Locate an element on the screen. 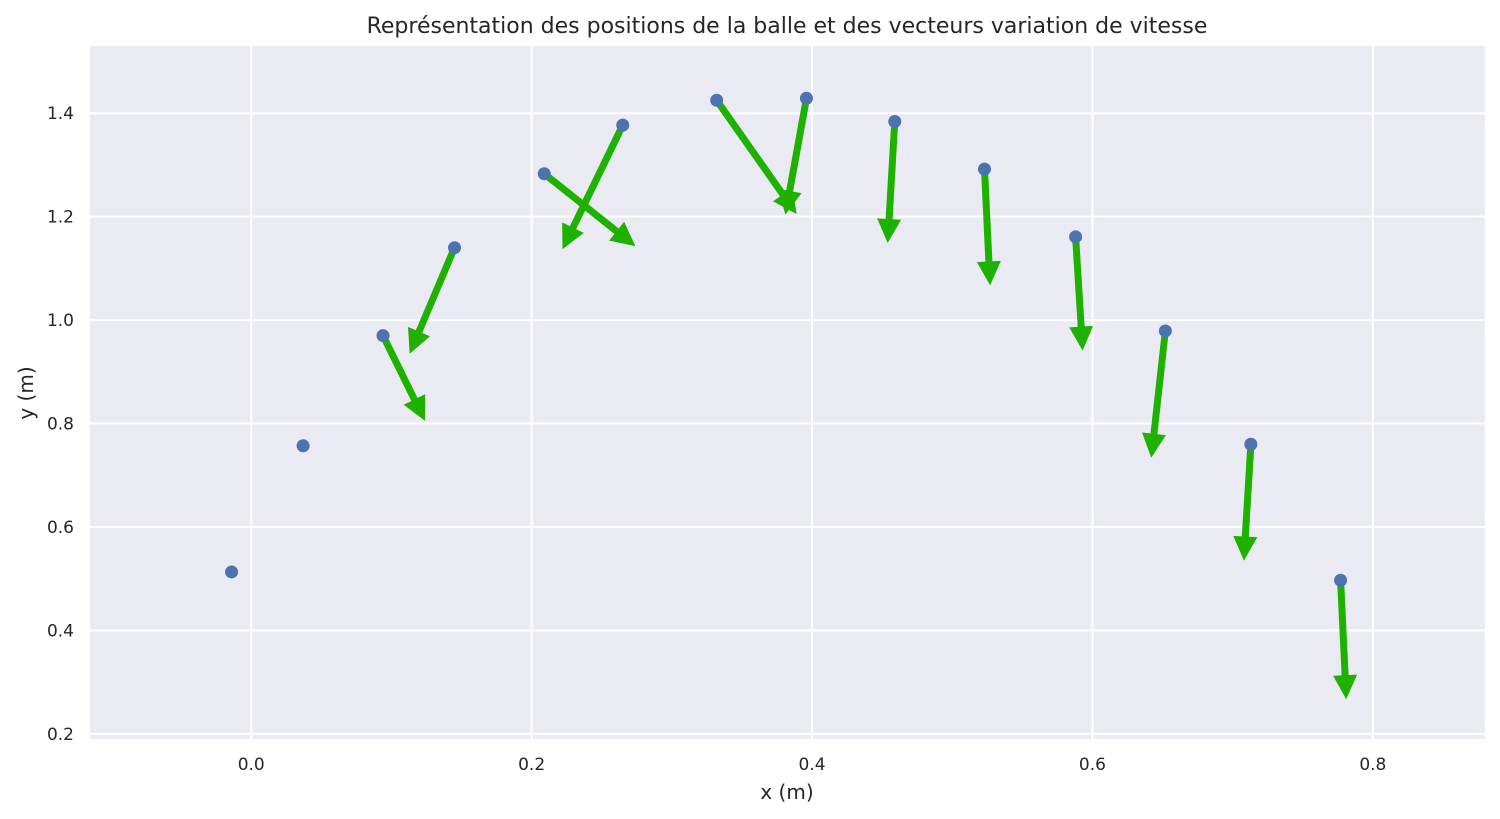 Image resolution: width=1500 pixels, height=819 pixels. x-tick-label: 0.4 is located at coordinates (812, 765).